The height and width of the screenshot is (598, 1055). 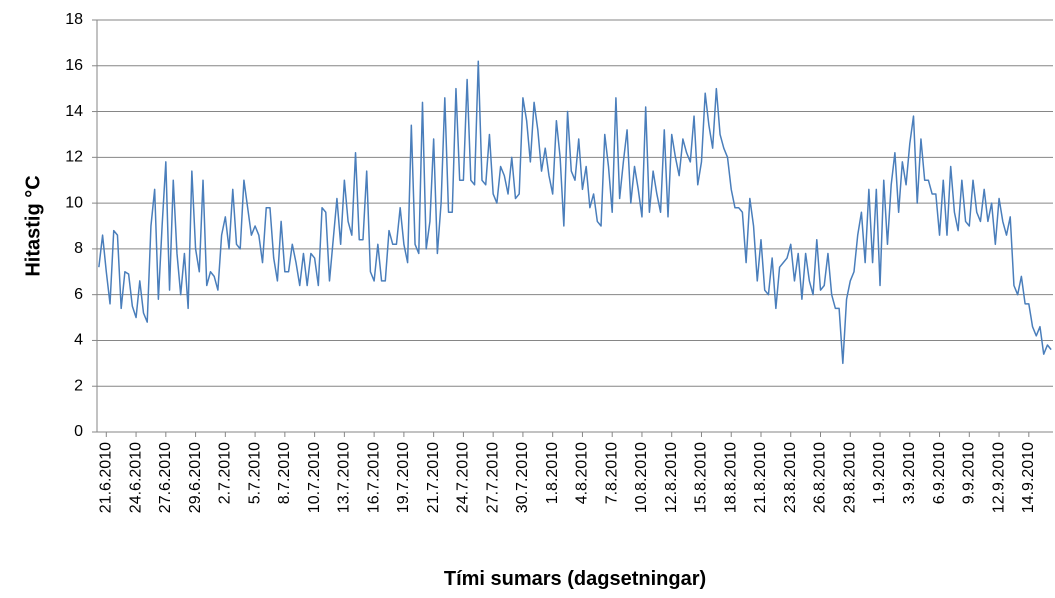 What do you see at coordinates (165, 477) in the screenshot?
I see `x-tick-label: 27.6.2010` at bounding box center [165, 477].